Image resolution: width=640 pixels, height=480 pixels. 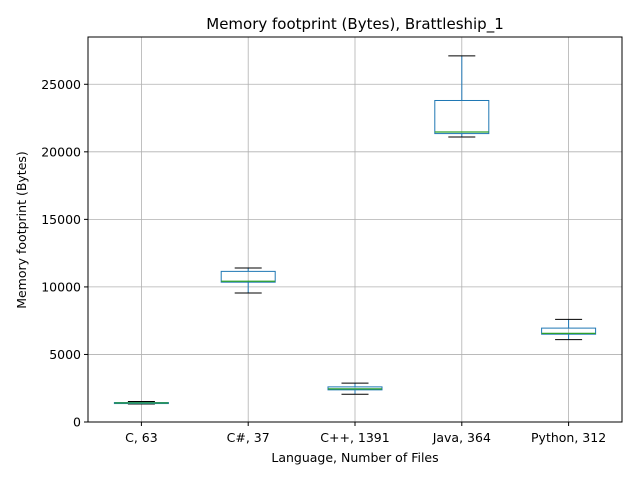 I want to click on y-tick-label: 0, so click(x=77, y=422).